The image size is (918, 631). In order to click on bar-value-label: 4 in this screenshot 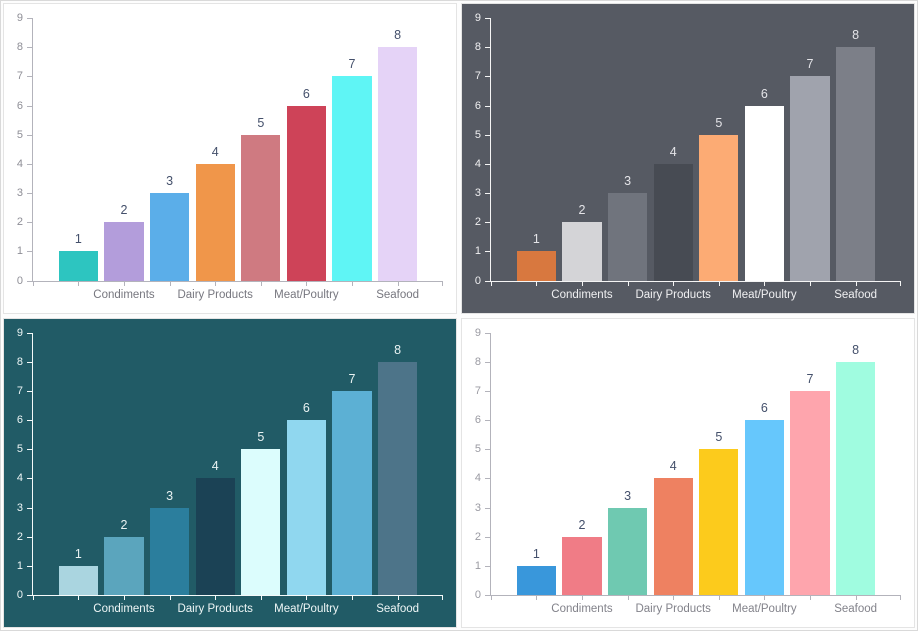, I will do `click(215, 151)`.